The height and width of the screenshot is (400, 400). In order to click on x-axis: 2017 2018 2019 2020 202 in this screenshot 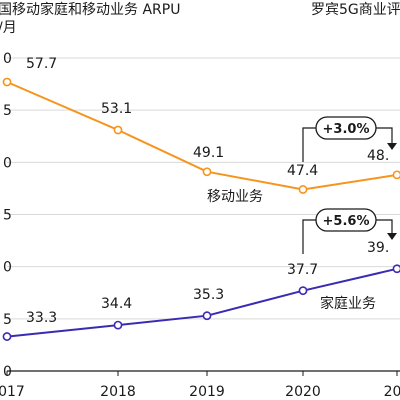, I will do `click(200, 385)`.